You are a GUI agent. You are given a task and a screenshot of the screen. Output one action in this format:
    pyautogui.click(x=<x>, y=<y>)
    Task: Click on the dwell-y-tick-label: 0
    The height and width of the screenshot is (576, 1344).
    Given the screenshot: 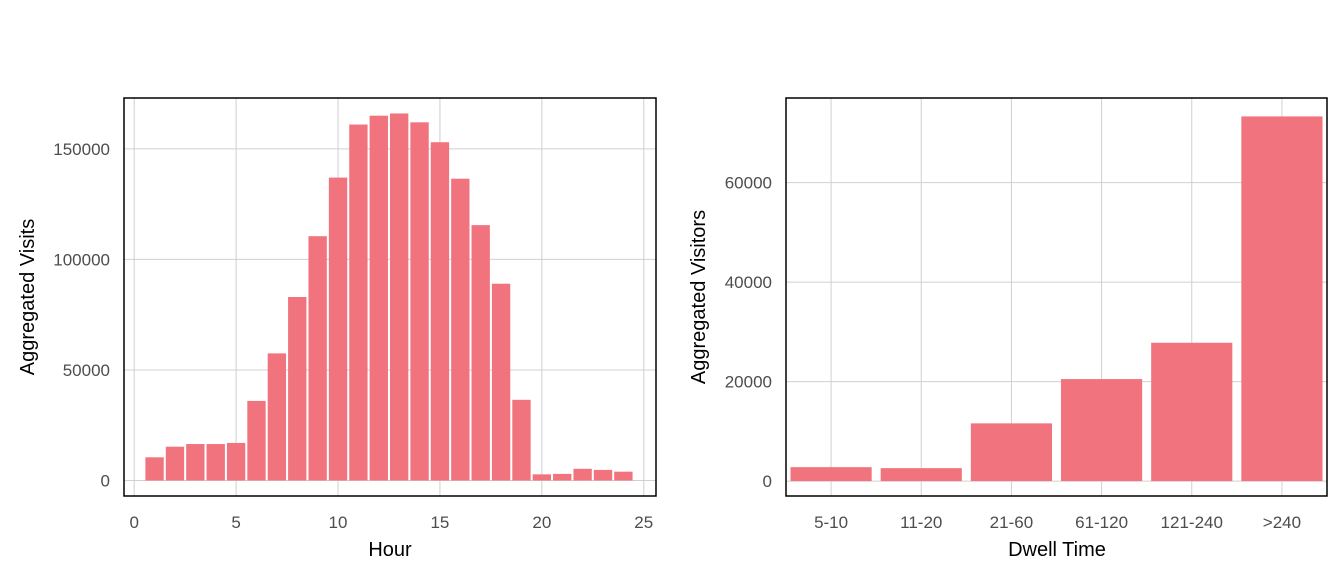 What is the action you would take?
    pyautogui.click(x=767, y=481)
    